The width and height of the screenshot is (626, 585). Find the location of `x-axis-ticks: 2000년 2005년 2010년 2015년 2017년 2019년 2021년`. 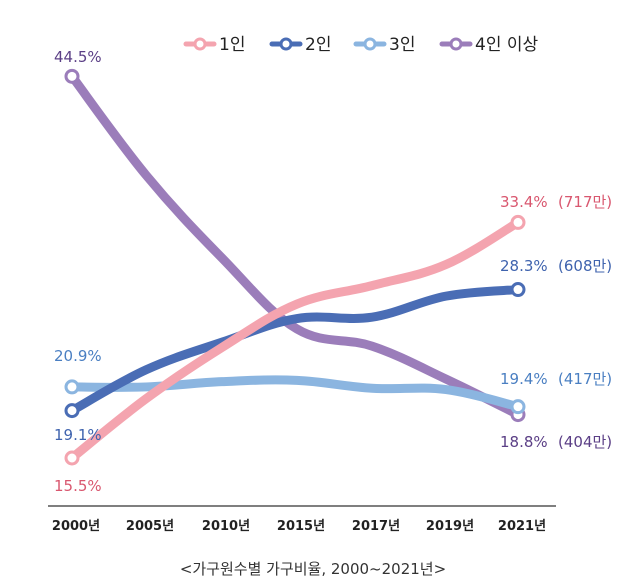

x-axis-ticks: 2000년 2005년 2010년 2015년 2017년 2019년 2021년 is located at coordinates (299, 526).